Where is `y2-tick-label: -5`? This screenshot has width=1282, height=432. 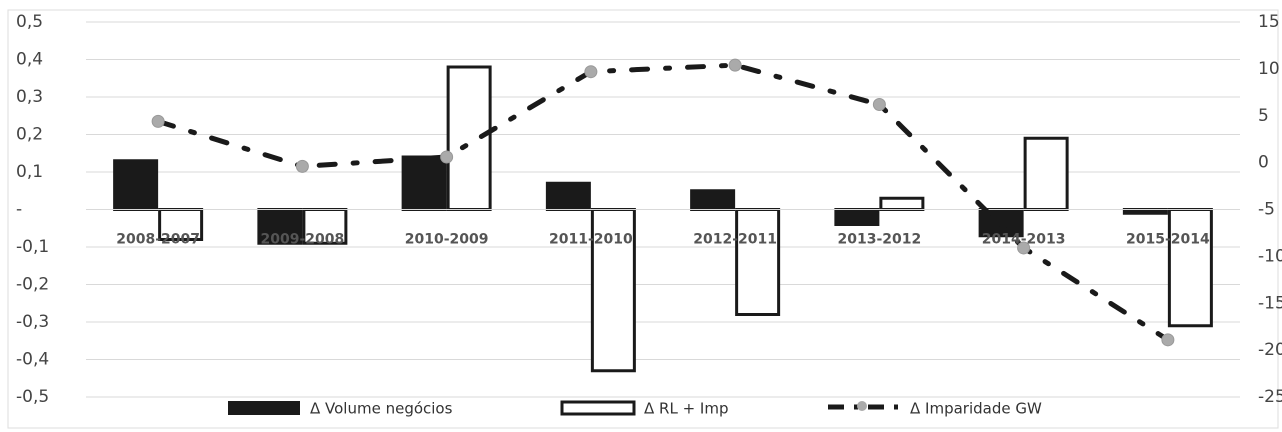 y2-tick-label: -5 is located at coordinates (1266, 210).